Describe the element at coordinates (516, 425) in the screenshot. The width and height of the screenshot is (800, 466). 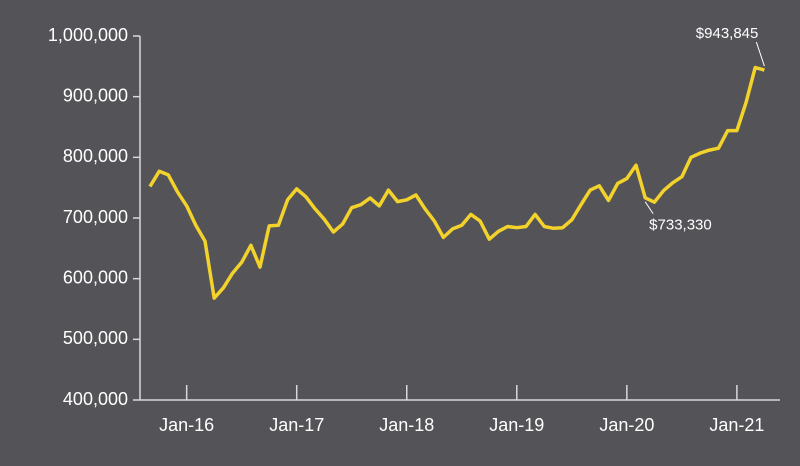
I see `x-tick-label: Jan-19` at that location.